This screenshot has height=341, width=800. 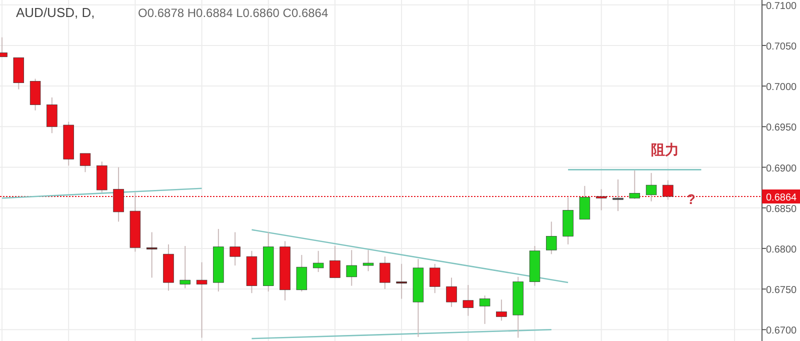 What do you see at coordinates (782, 290) in the screenshot?
I see `y-tick-label: 0.6750` at bounding box center [782, 290].